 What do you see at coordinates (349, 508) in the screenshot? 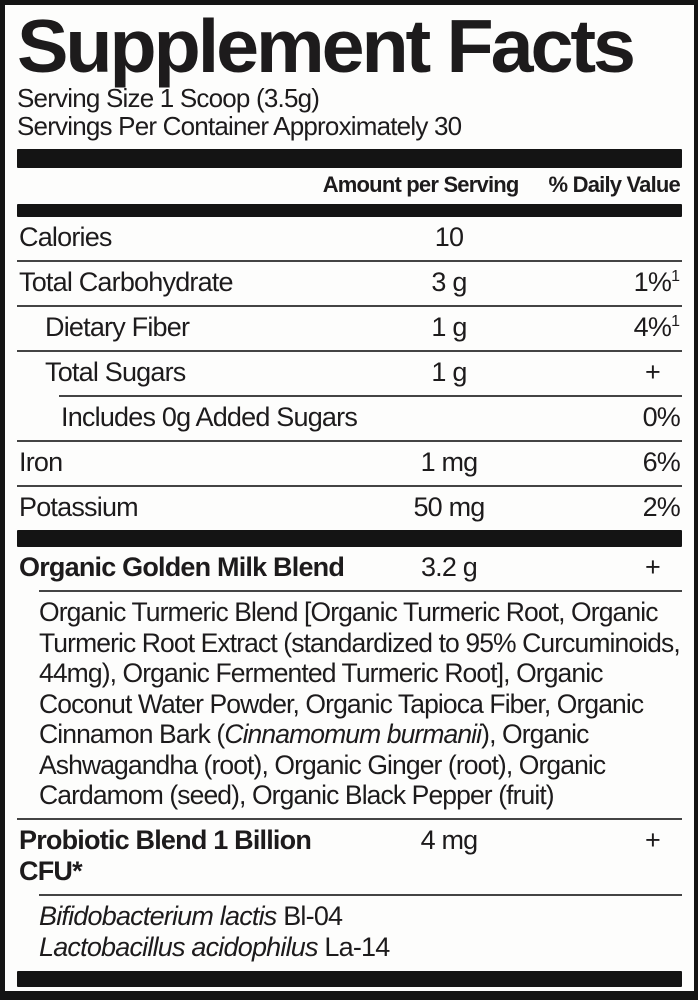
I see `nutrient-row-potassium: Potassium 50 mg 2%` at bounding box center [349, 508].